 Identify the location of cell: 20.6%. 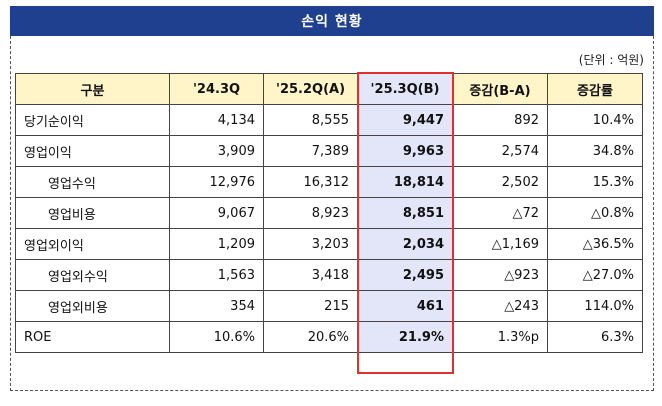
(310, 337).